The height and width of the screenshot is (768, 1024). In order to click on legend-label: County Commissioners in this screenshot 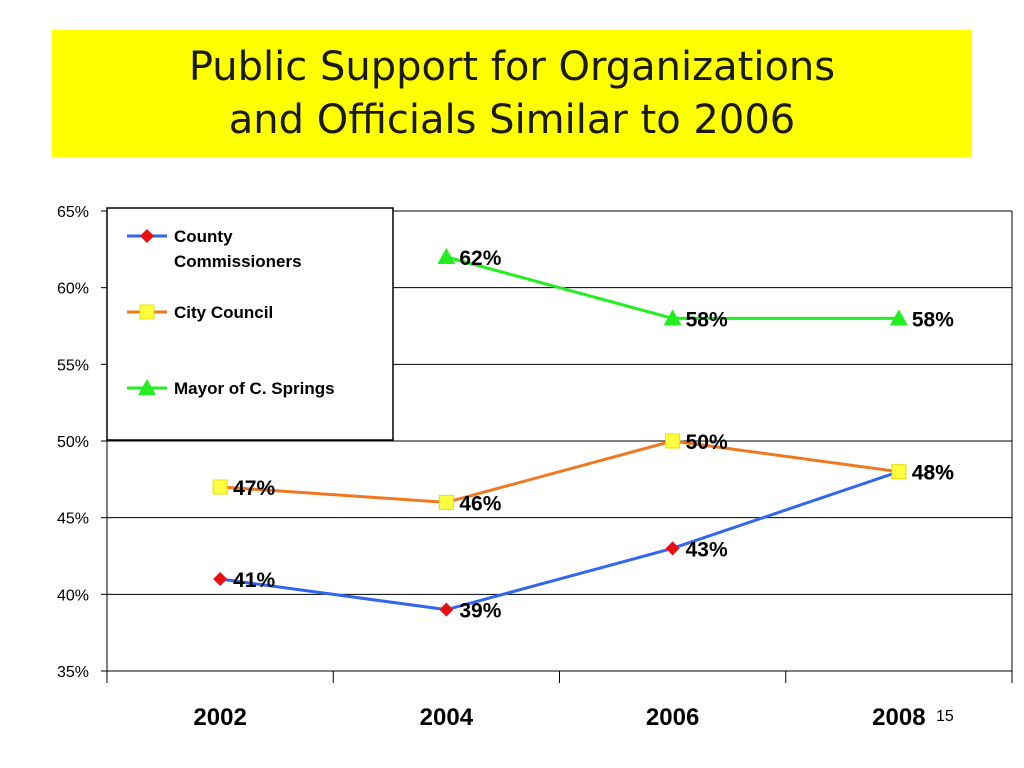, I will do `click(238, 249)`.